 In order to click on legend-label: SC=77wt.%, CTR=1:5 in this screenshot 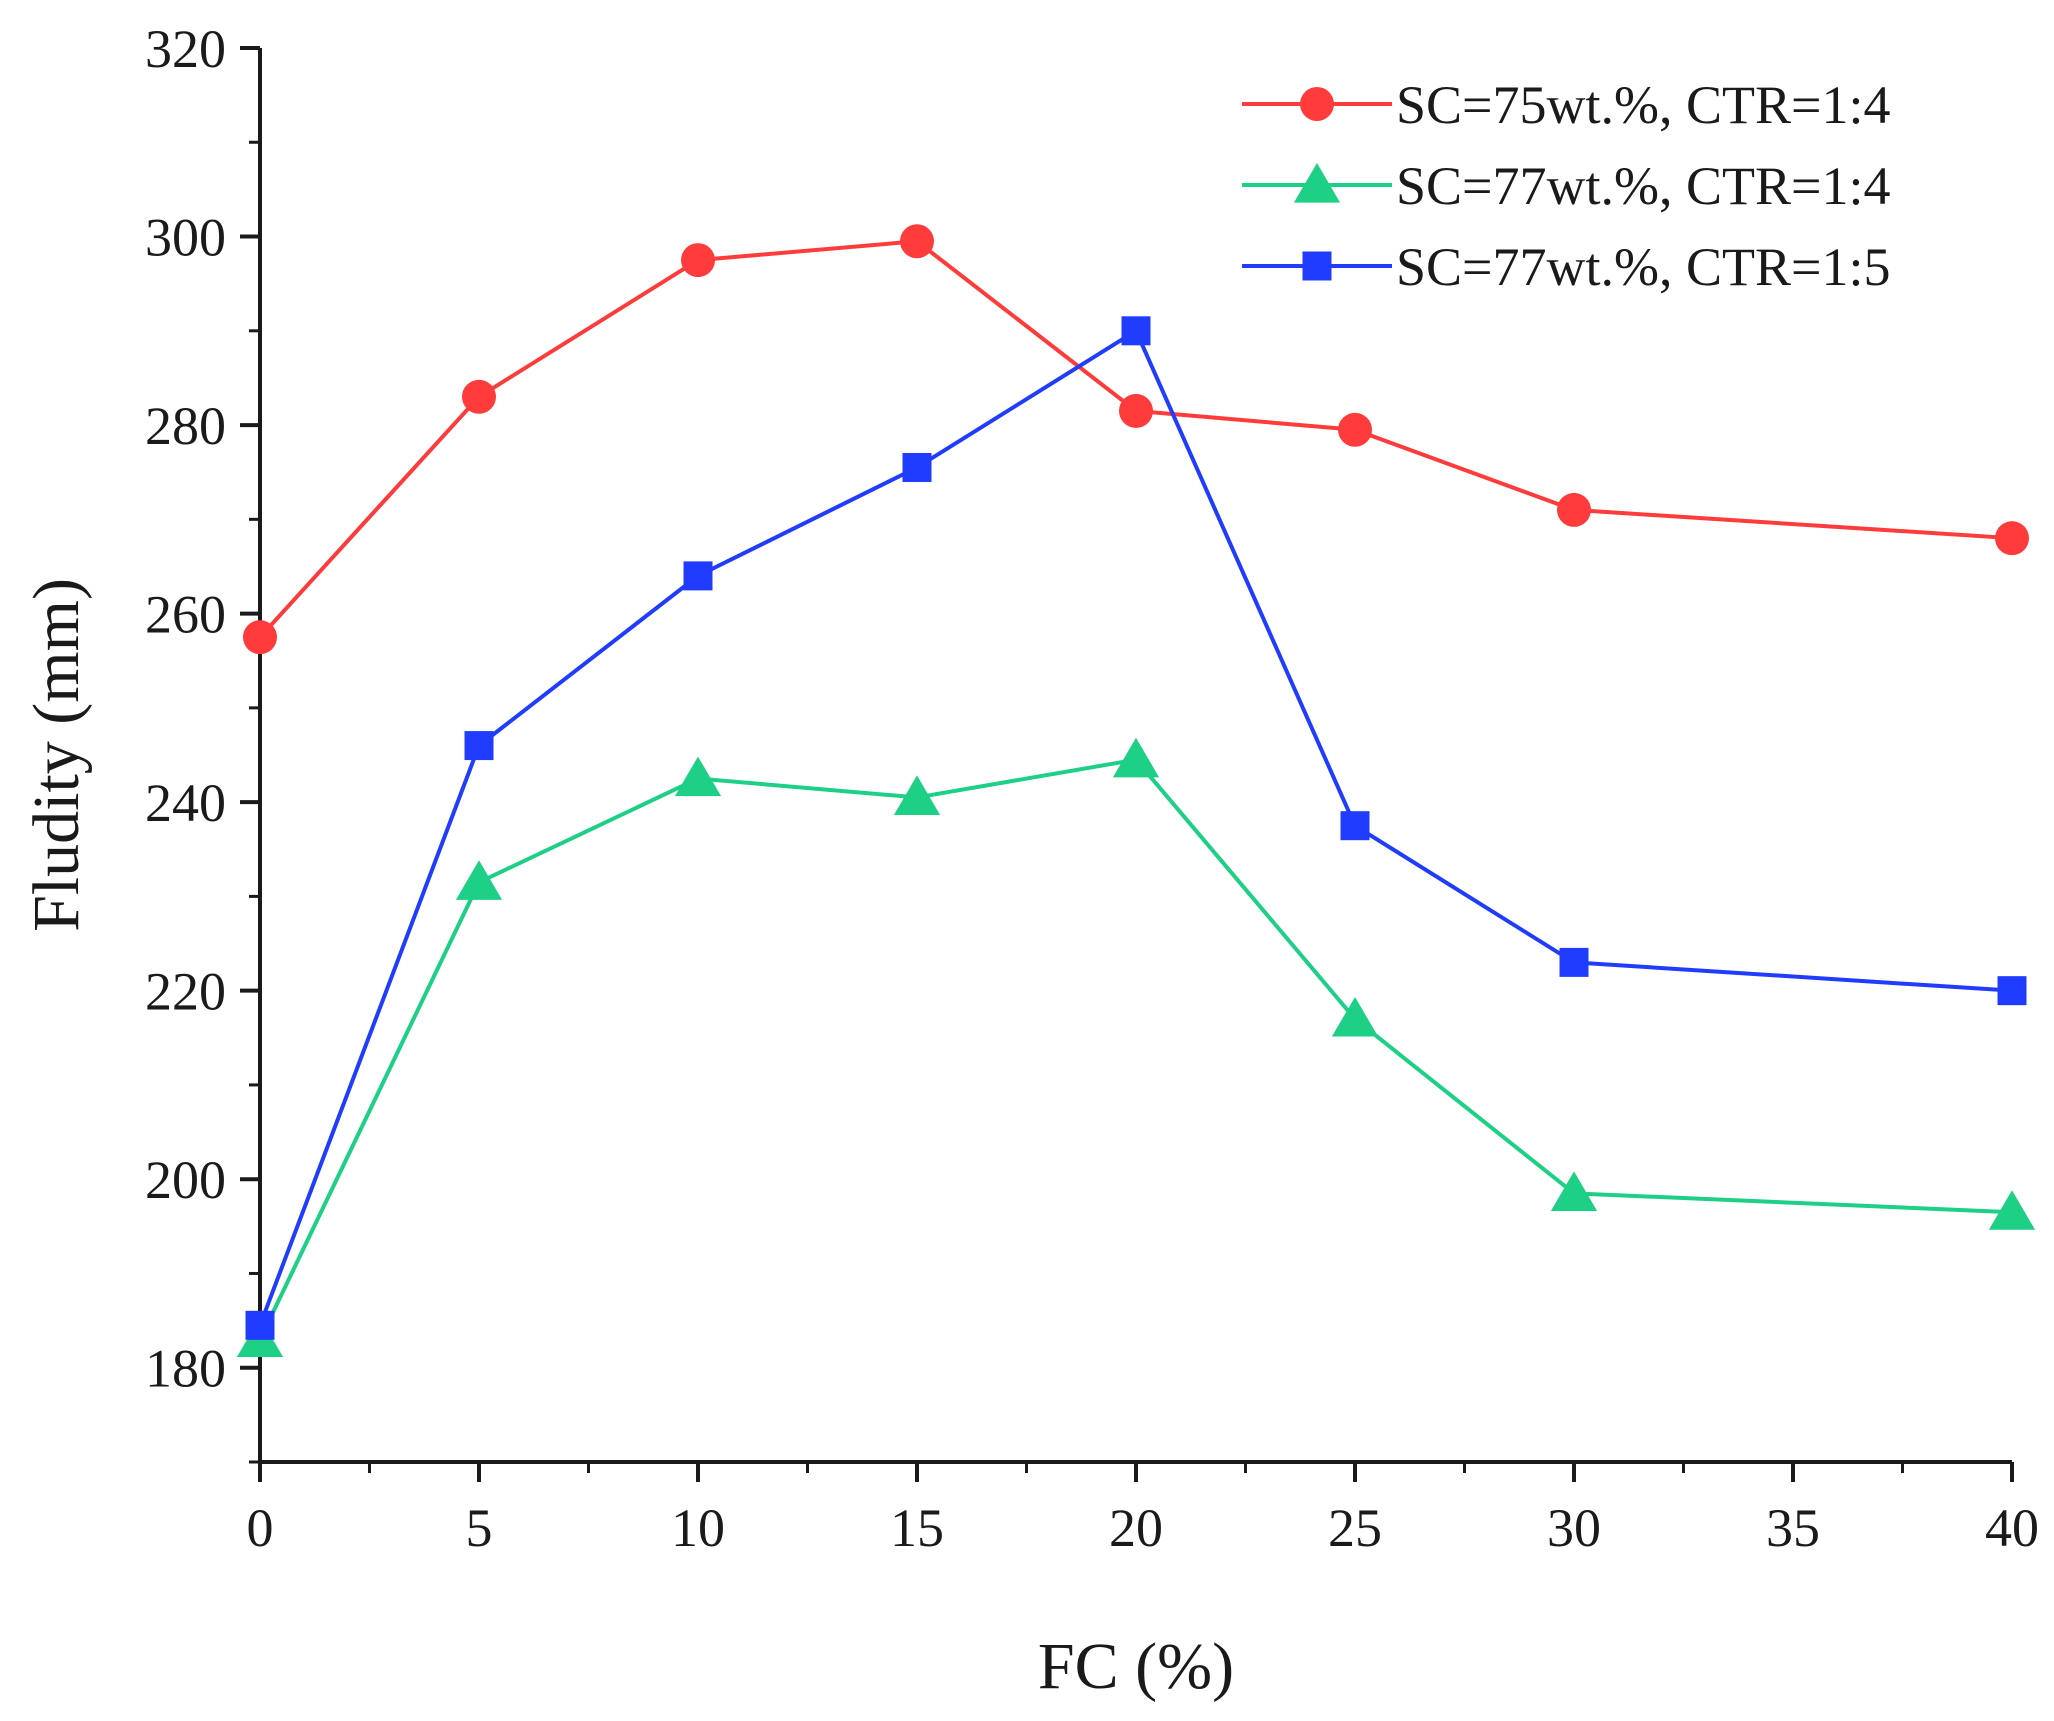, I will do `click(1643, 267)`.